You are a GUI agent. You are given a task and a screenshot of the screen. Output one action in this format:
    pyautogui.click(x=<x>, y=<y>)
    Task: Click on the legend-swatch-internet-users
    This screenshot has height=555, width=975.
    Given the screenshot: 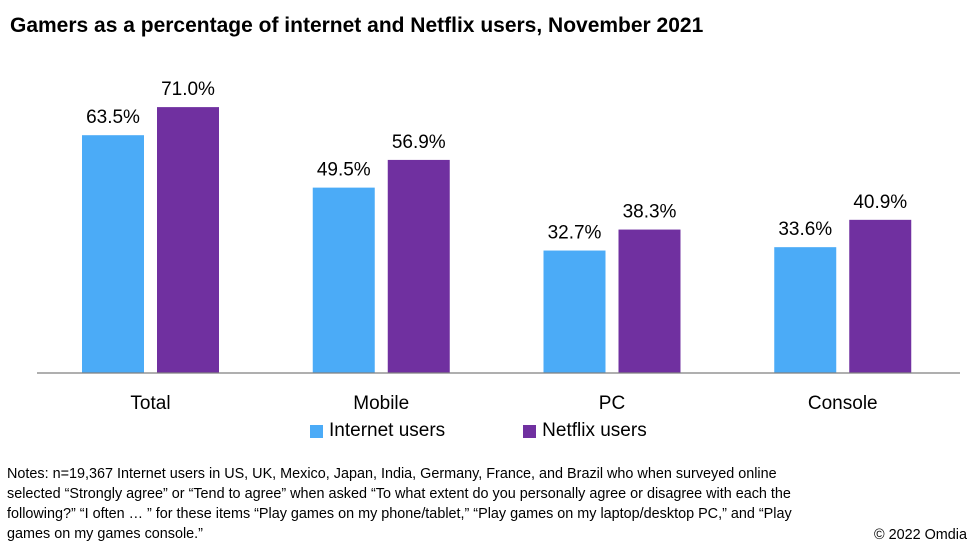 What is the action you would take?
    pyautogui.click(x=316, y=431)
    